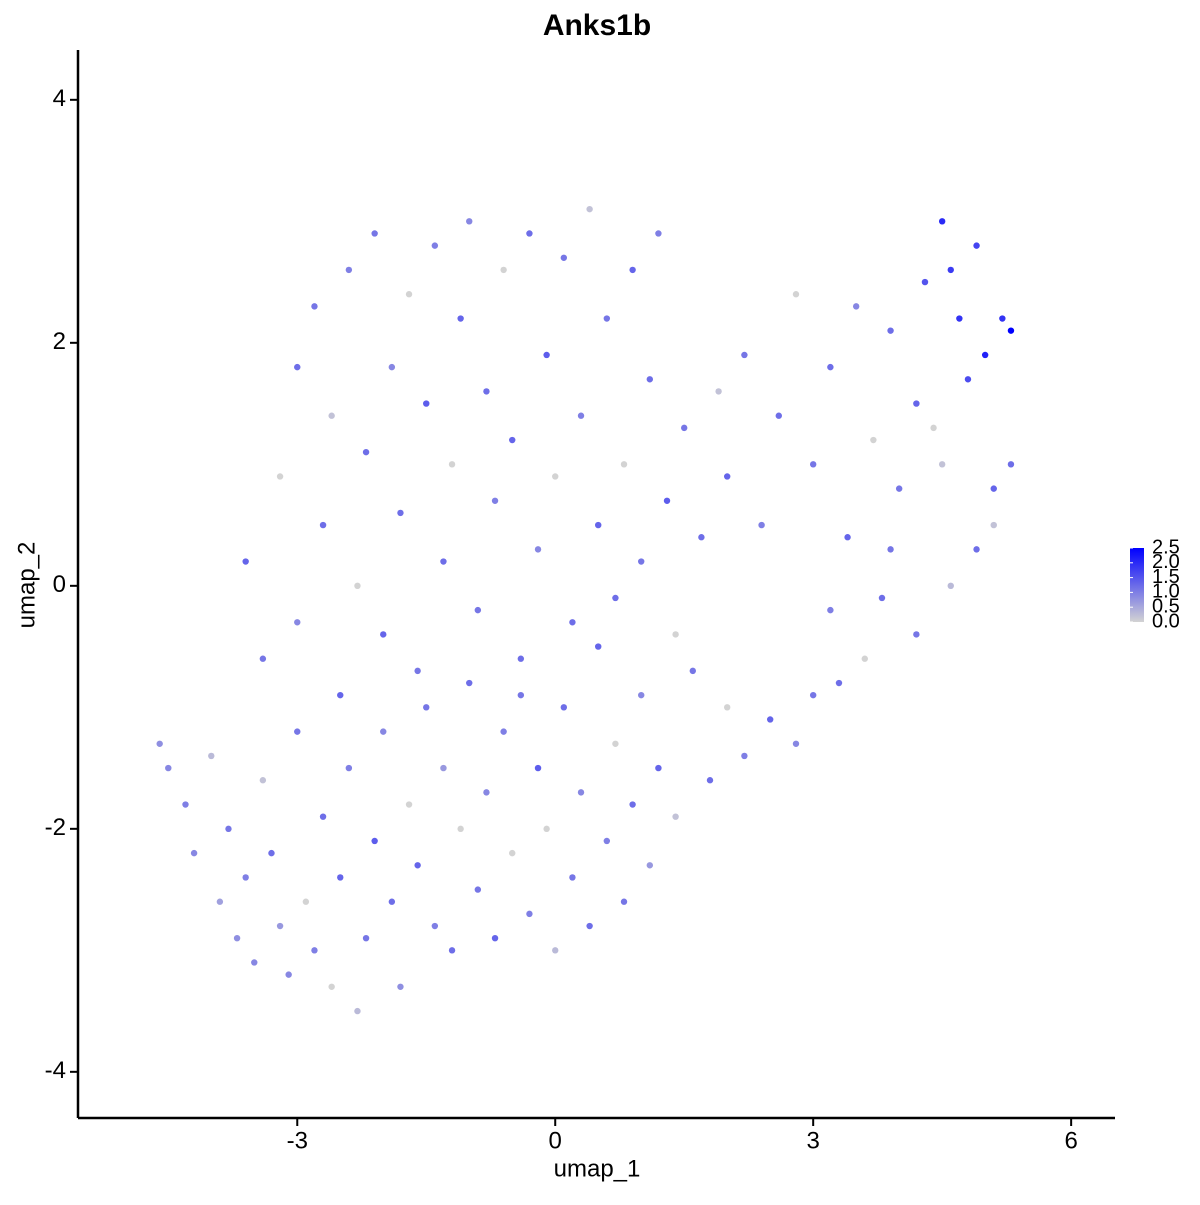 This screenshot has height=1205, width=1200. I want to click on y-tick-label: 2, so click(59, 341).